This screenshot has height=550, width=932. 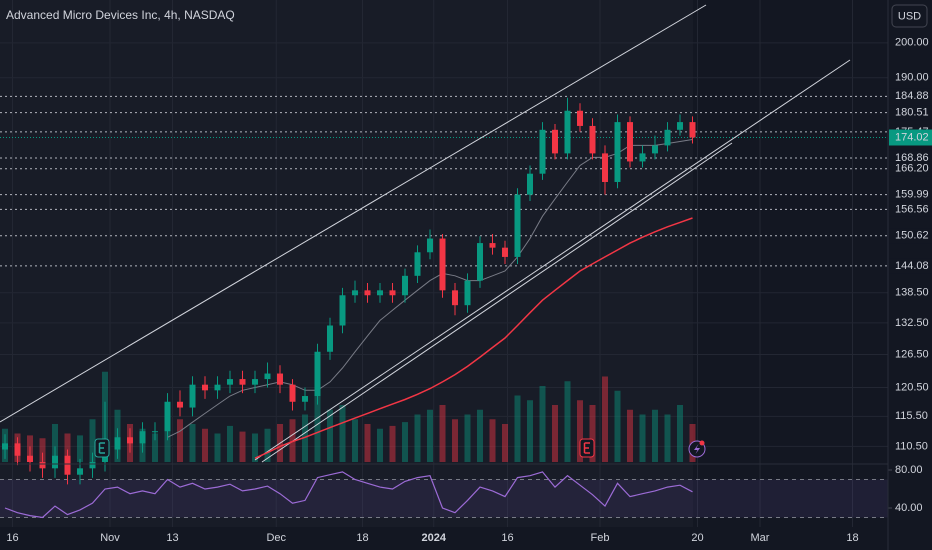 I want to click on y-tick-label: 200.00, so click(x=912, y=43).